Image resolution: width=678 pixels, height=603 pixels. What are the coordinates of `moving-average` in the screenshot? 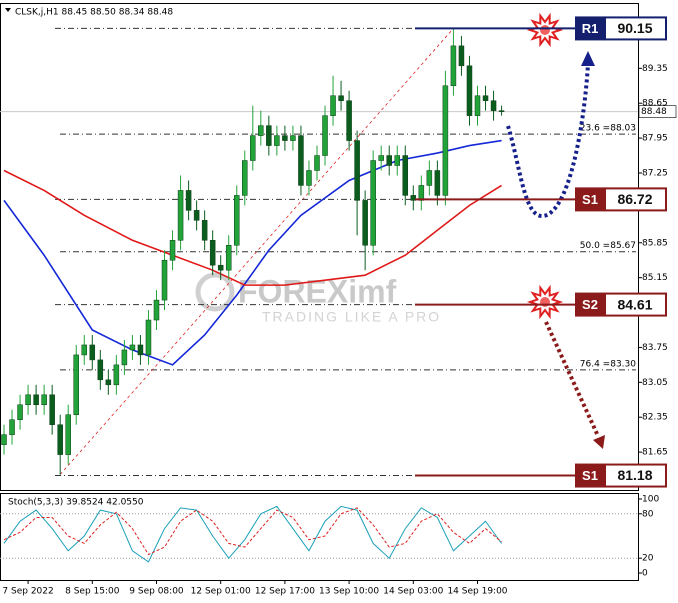 It's located at (252, 227).